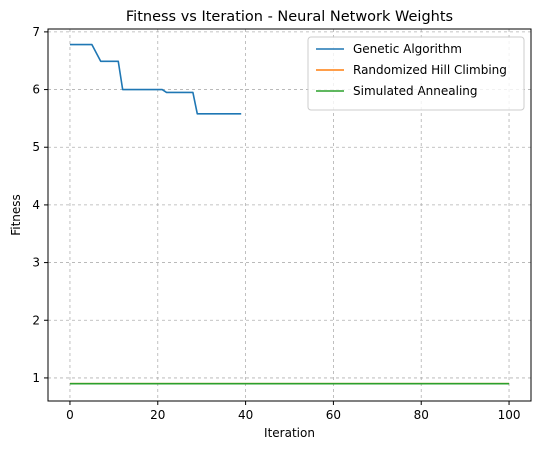  I want to click on y-tick-label: 4, so click(36, 205).